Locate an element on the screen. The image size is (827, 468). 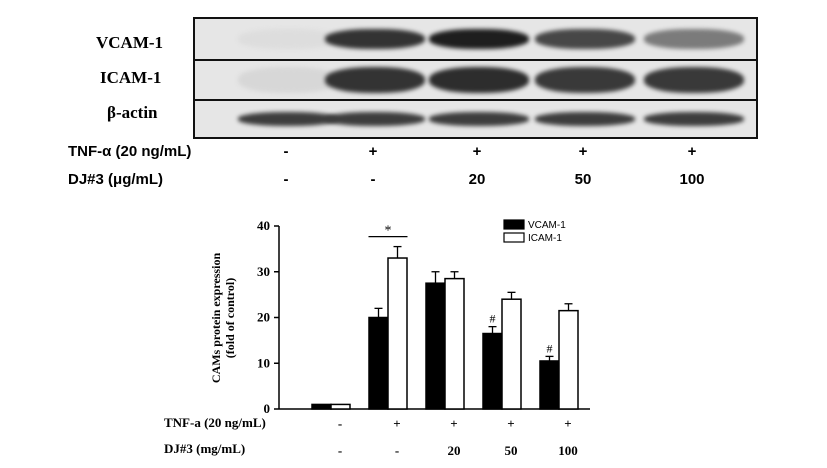
blot-panel-actin is located at coordinates (475, 119).